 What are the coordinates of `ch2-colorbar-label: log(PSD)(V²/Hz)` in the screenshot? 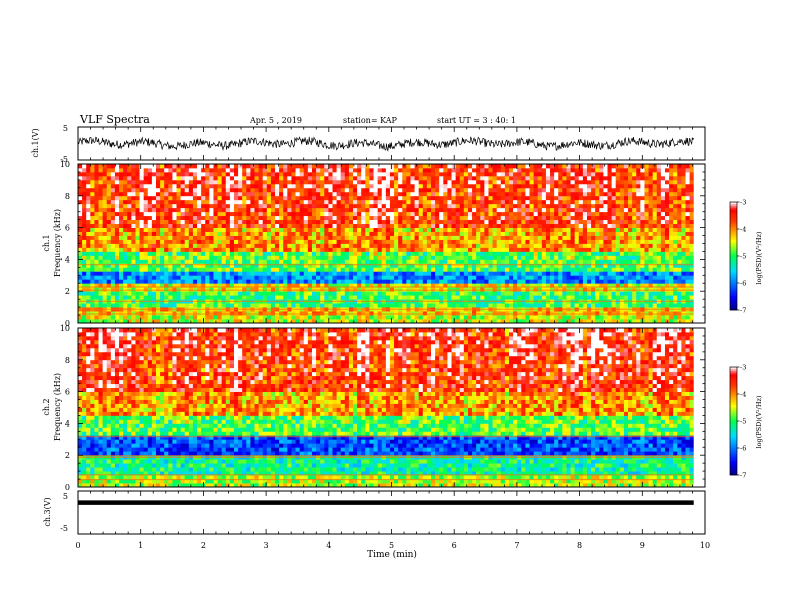 It's located at (759, 421).